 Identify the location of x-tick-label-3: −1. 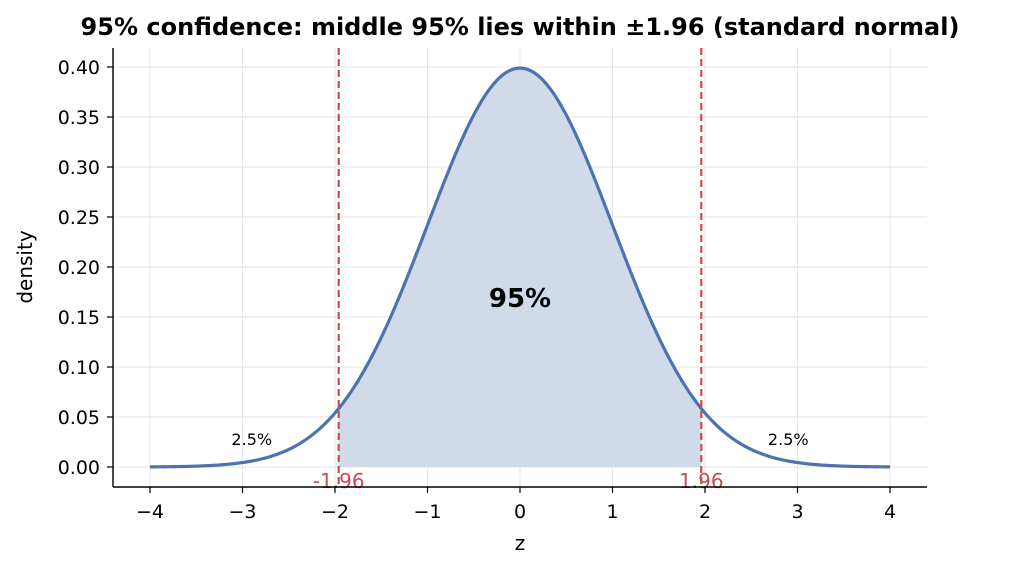
(427, 512).